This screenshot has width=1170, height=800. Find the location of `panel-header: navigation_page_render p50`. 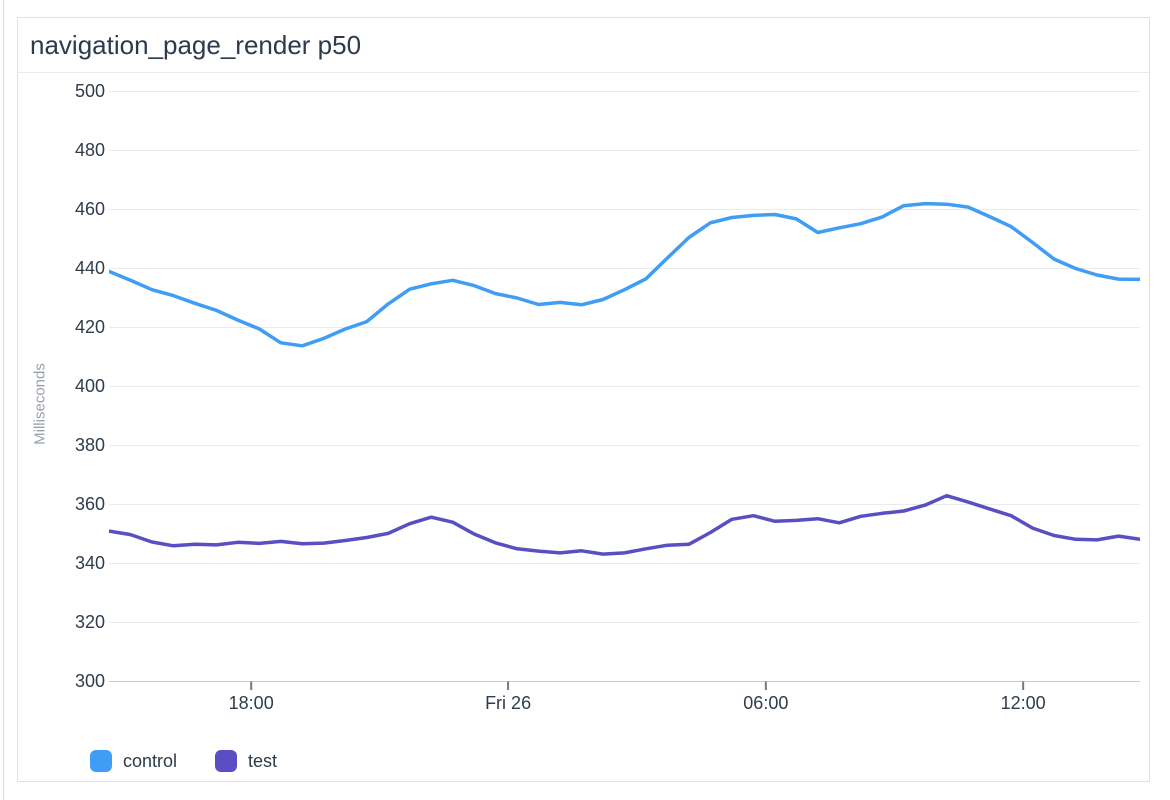

panel-header: navigation_page_render p50 is located at coordinates (583, 45).